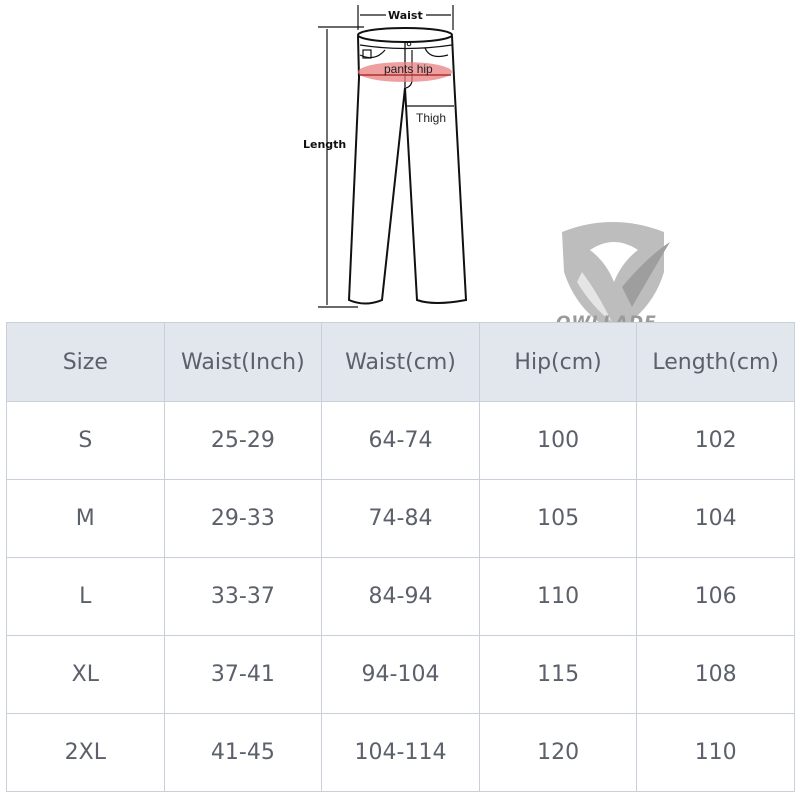  I want to click on cell-size: S, so click(85, 440).